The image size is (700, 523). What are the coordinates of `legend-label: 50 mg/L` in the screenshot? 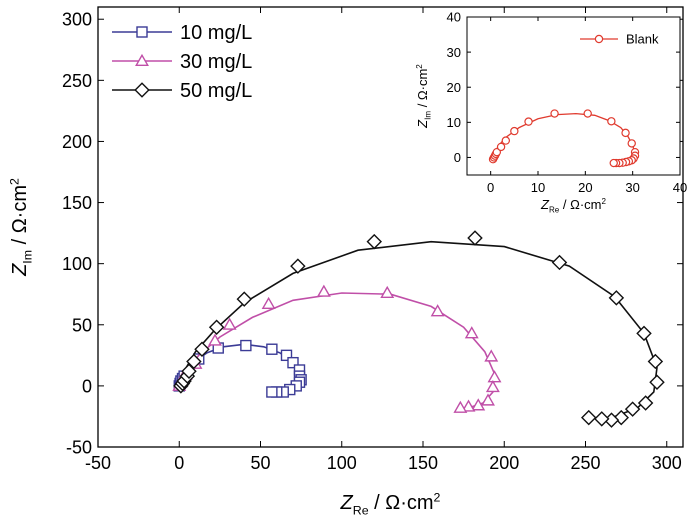 It's located at (216, 91).